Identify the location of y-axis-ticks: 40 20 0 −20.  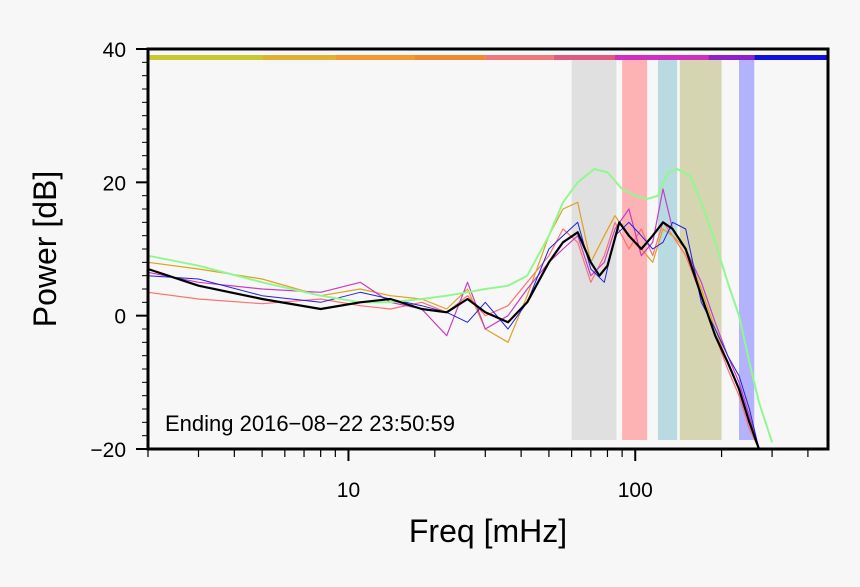
(119, 250).